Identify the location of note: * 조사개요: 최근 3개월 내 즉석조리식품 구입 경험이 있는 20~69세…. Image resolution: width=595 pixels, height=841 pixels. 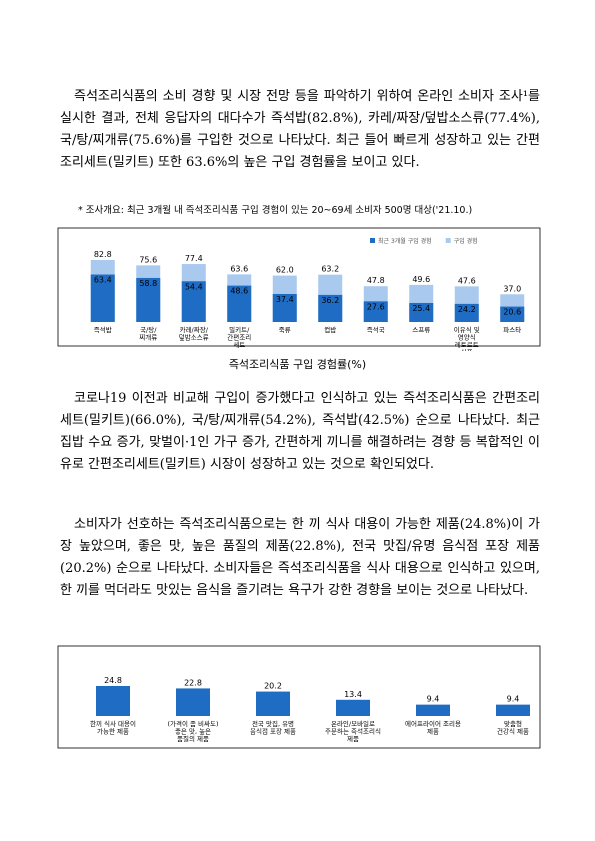
(275, 210).